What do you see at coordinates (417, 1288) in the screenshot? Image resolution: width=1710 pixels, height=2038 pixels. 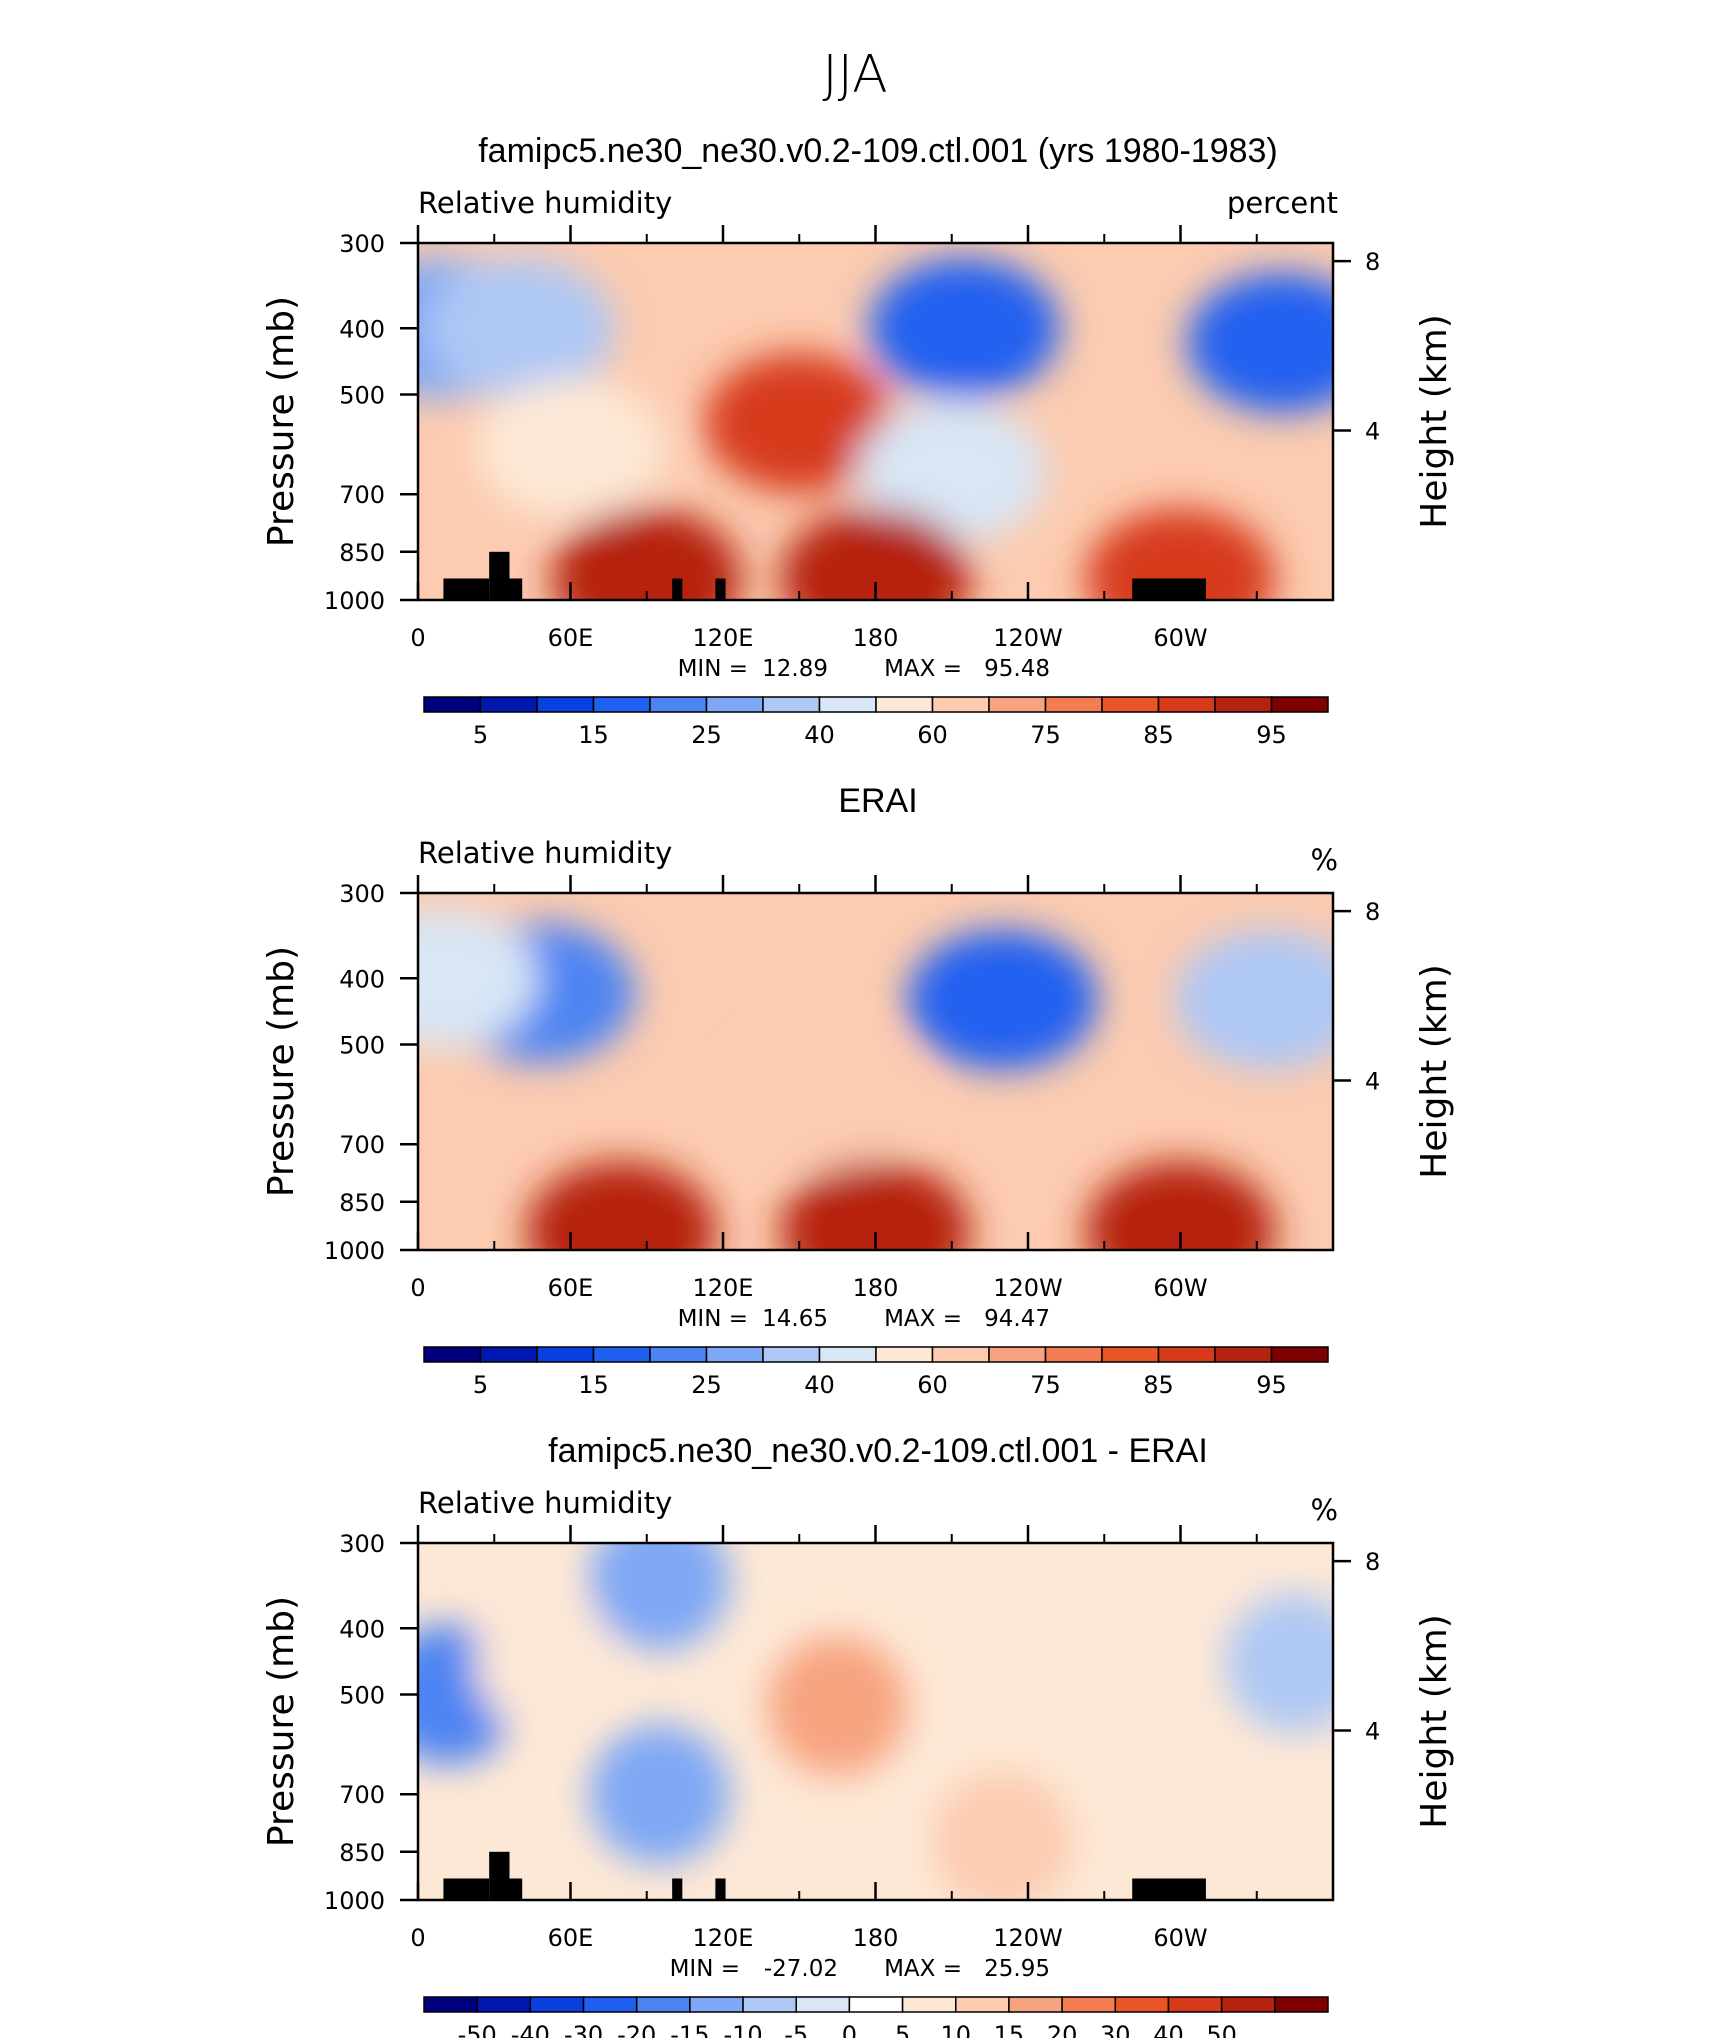 I see `x-tick-label: 0` at bounding box center [417, 1288].